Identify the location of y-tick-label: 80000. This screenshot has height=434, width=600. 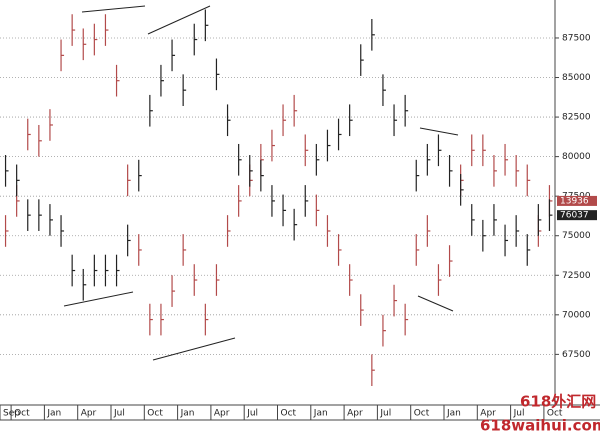
(576, 157).